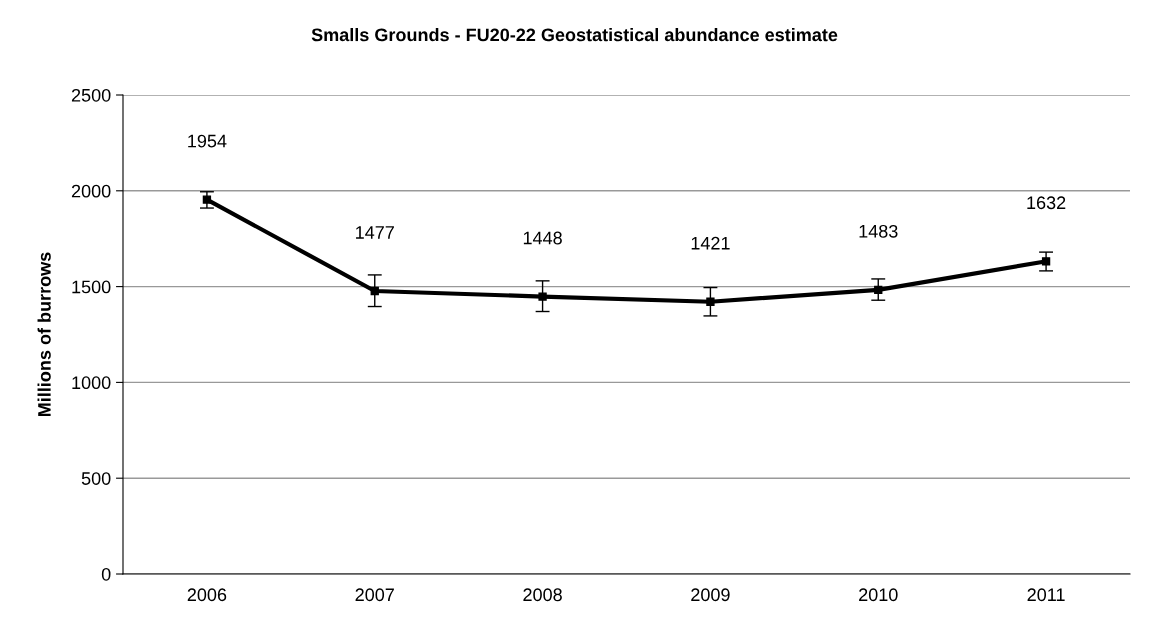 This screenshot has height=622, width=1149. Describe the element at coordinates (91, 287) in the screenshot. I see `y-tick-label: 1500` at that location.